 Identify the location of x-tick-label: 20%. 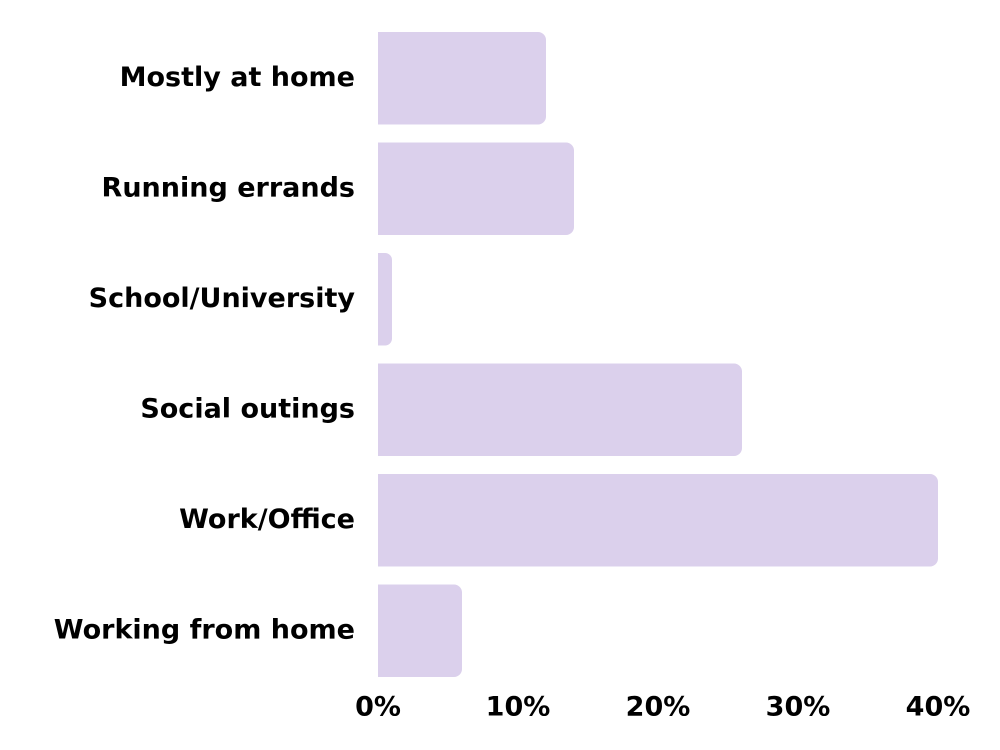
(658, 707).